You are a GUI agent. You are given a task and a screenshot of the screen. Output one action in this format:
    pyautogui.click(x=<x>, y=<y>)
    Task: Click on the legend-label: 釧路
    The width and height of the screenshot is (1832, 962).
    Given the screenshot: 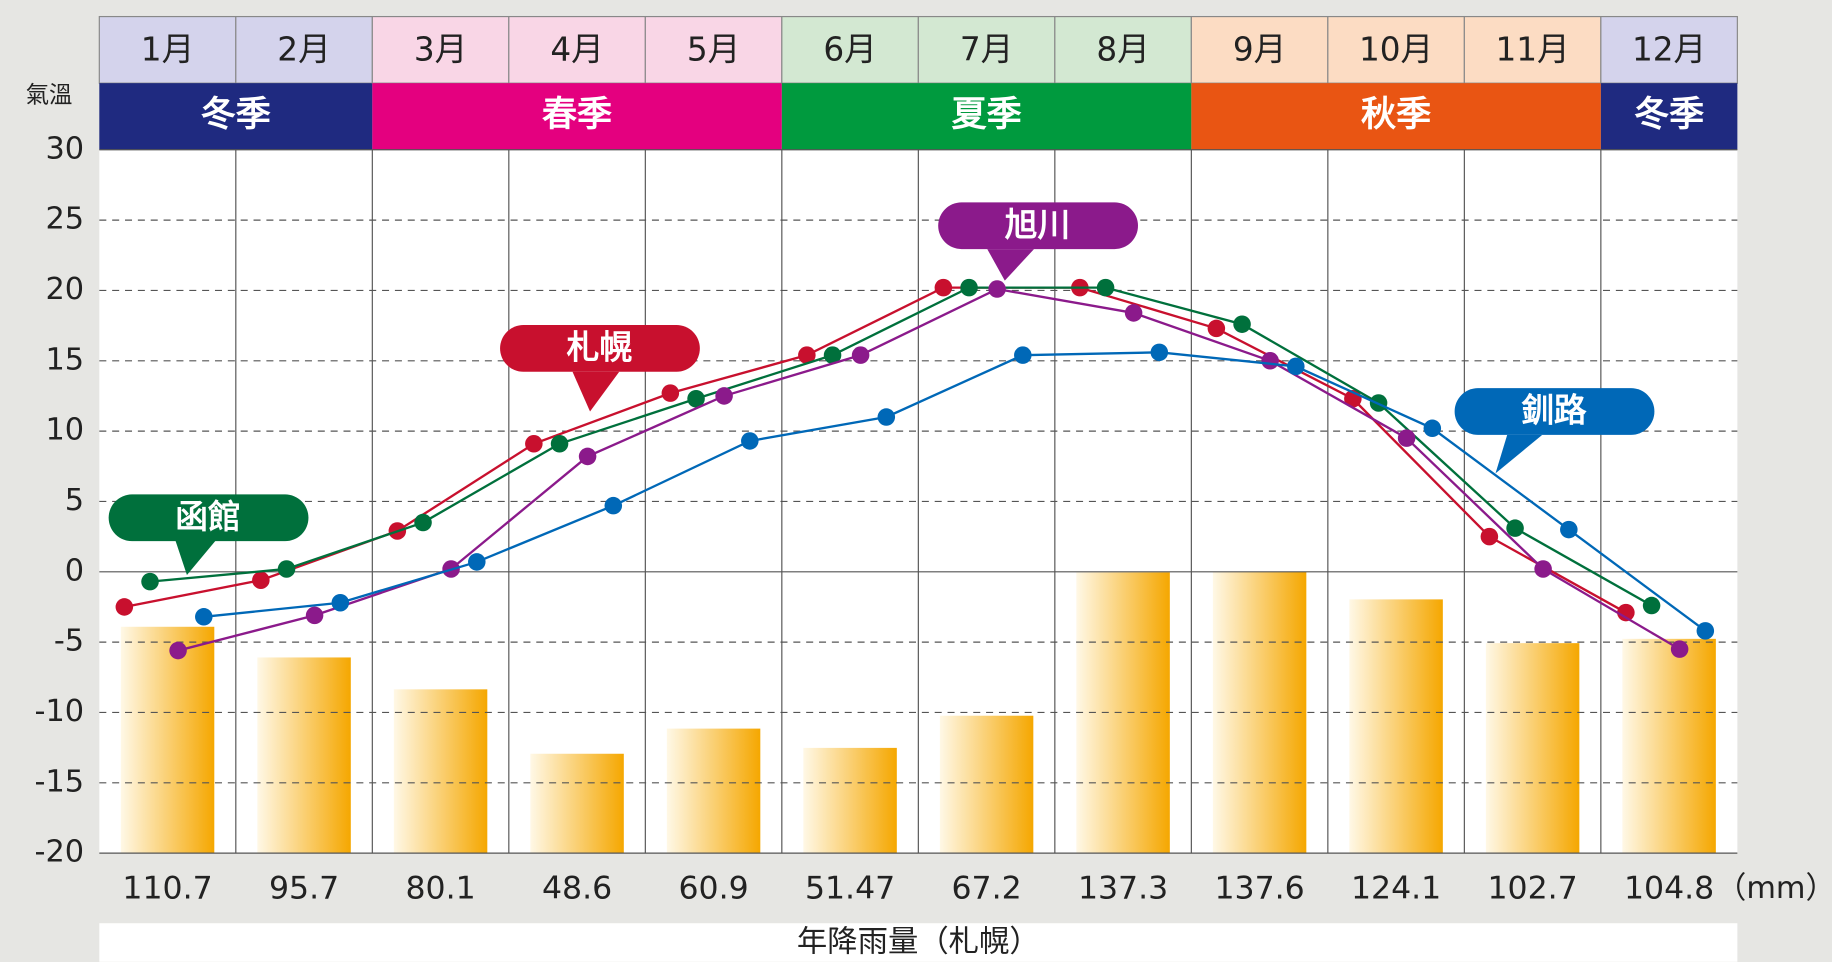 What is the action you would take?
    pyautogui.click(x=1554, y=411)
    